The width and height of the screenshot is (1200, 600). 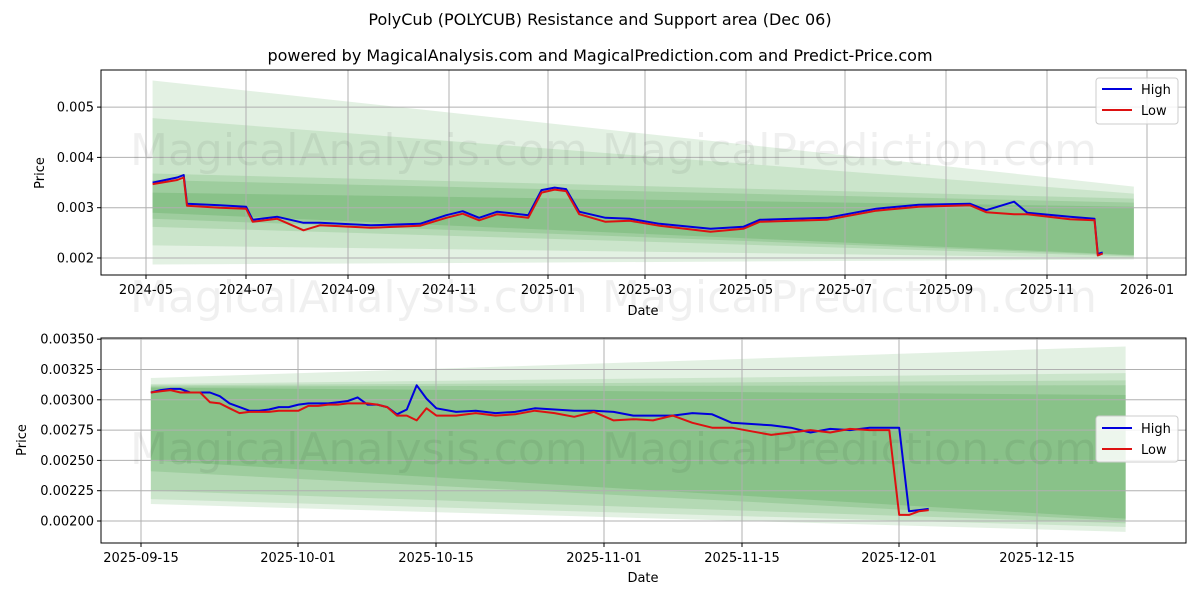 I want to click on x-tick-label: 2025-12-15, so click(x=1037, y=558).